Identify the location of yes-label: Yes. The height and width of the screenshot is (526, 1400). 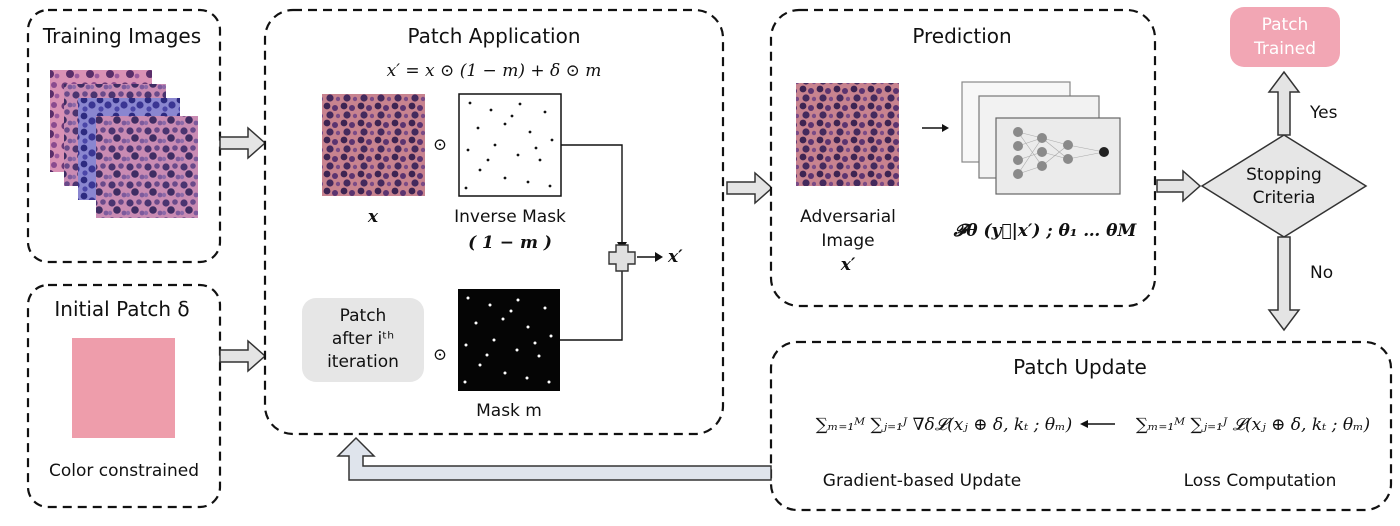
(1323, 113).